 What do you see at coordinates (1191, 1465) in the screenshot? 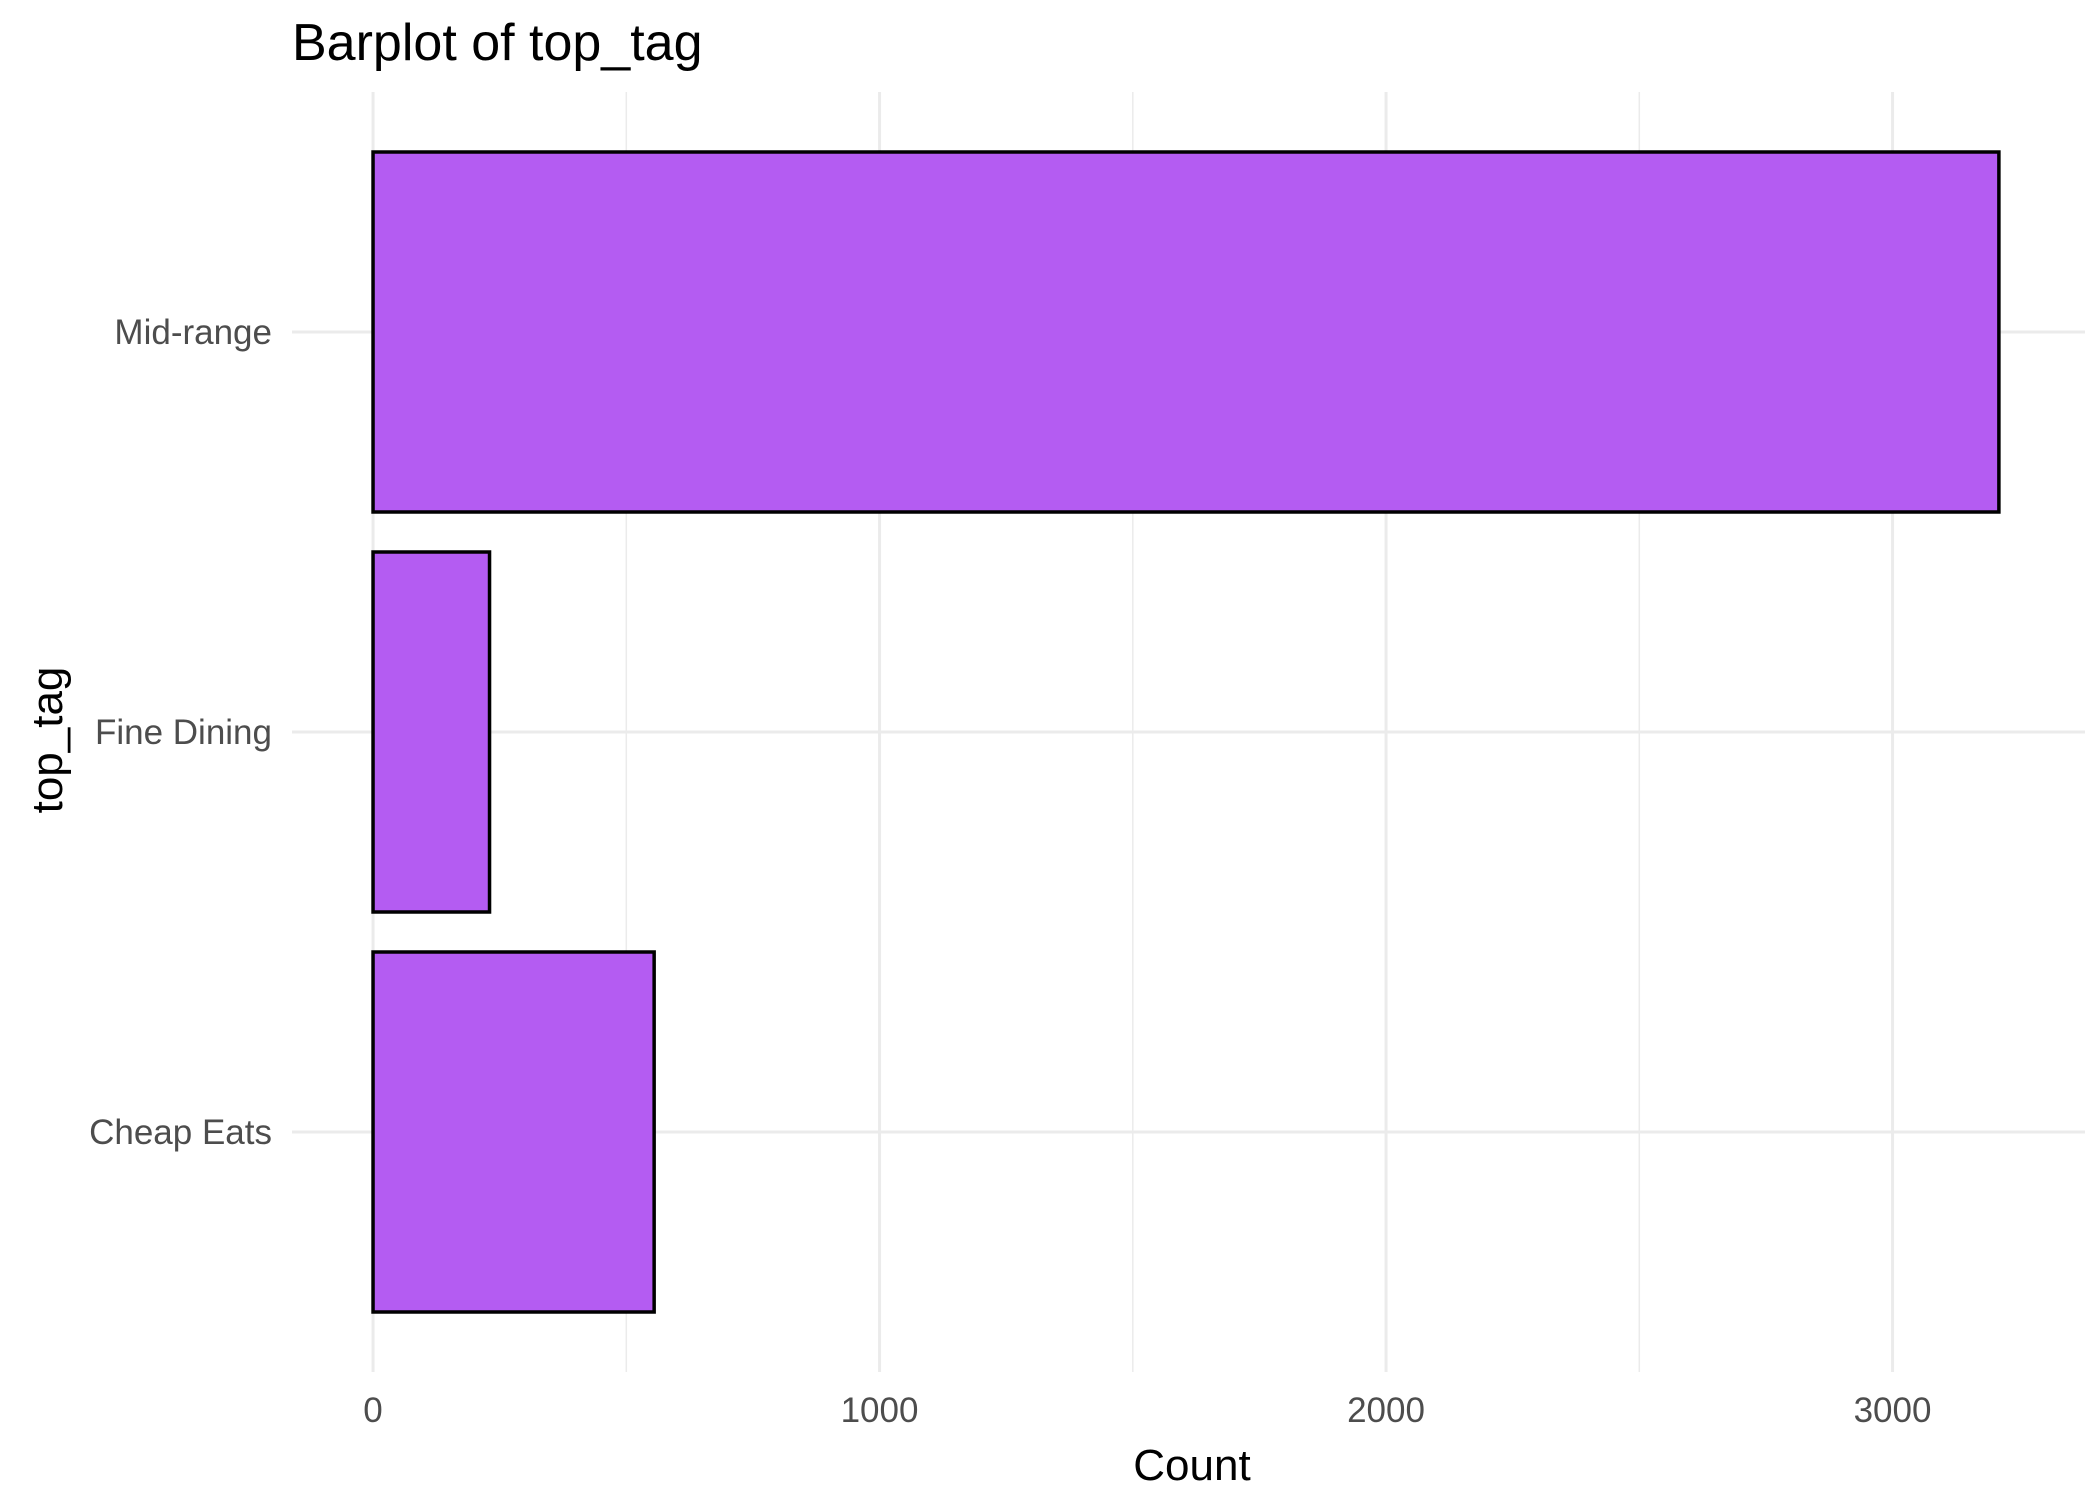
I see `x-axis-title: Count` at bounding box center [1191, 1465].